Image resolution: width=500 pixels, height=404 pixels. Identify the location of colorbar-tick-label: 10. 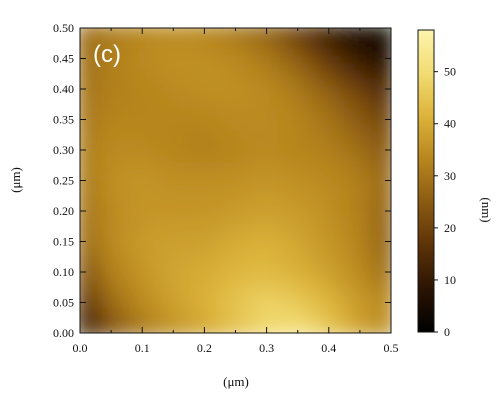
(450, 280).